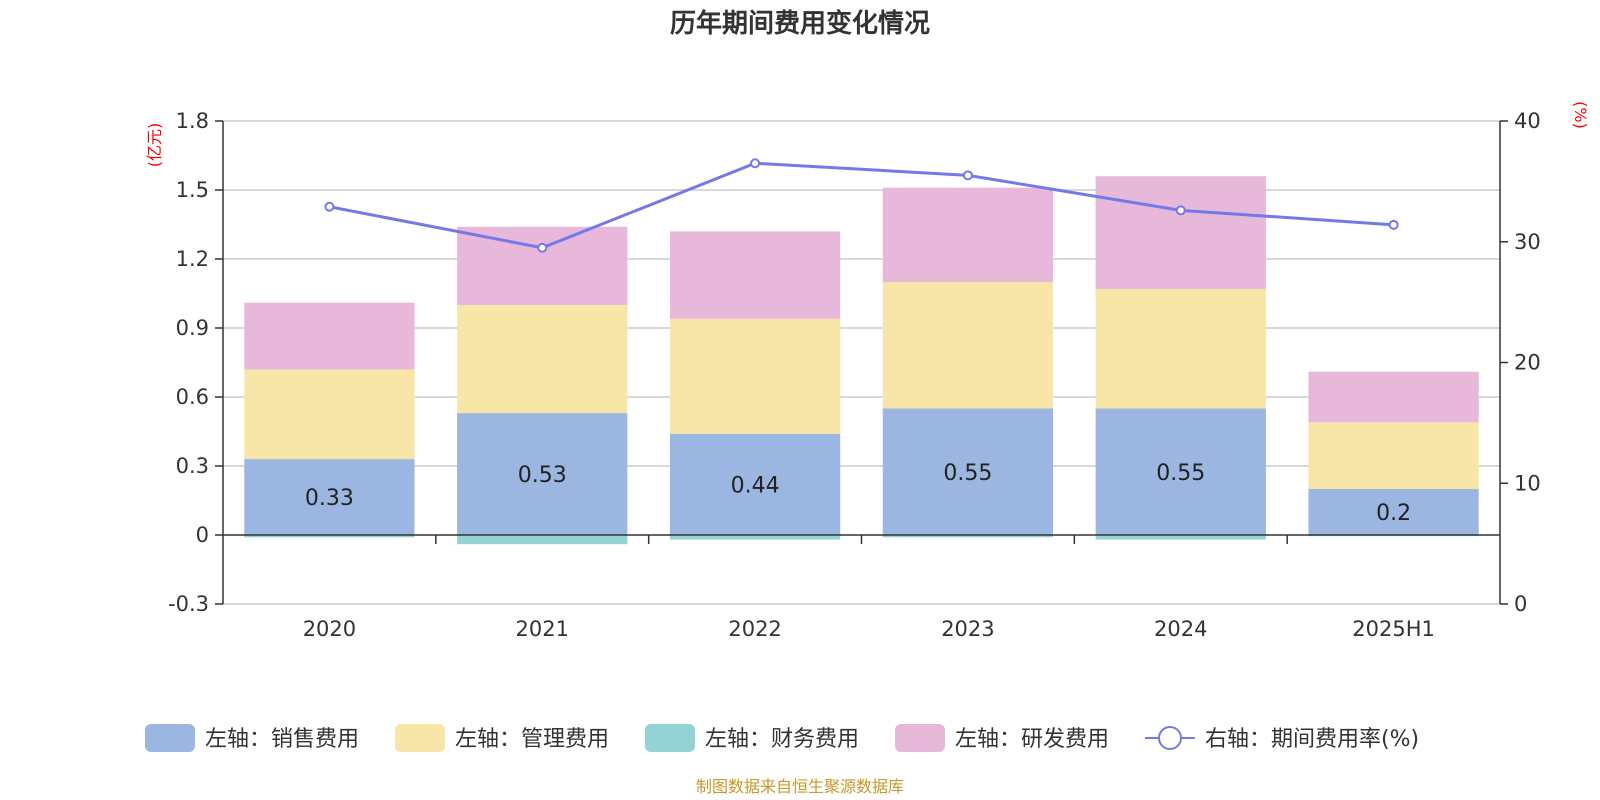 The width and height of the screenshot is (1600, 800). Describe the element at coordinates (858, 493) in the screenshot. I see `data-labels: 0.33 0.53 0.44 0.55 0.55 0.2` at that location.